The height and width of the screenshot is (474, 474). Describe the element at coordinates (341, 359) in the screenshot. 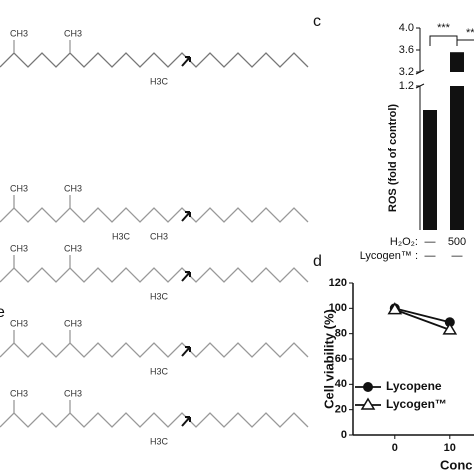

I see `y-tick-label: 60` at that location.